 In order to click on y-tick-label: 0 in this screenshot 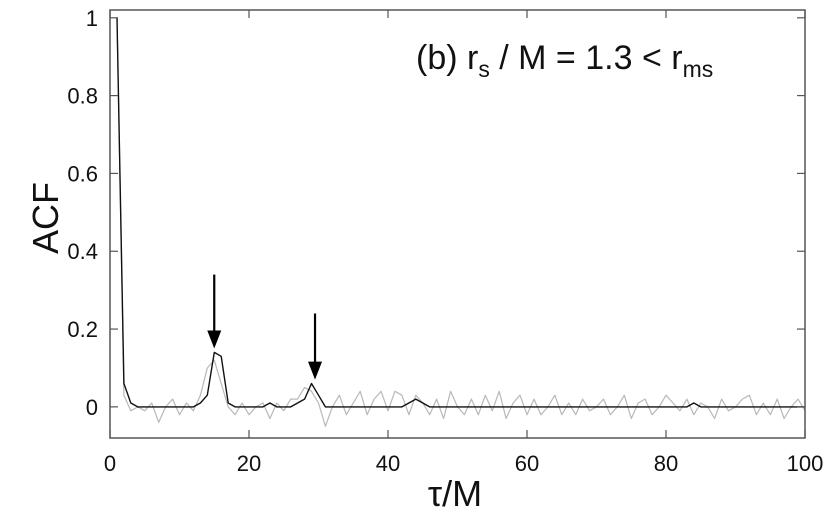, I will do `click(92, 407)`.